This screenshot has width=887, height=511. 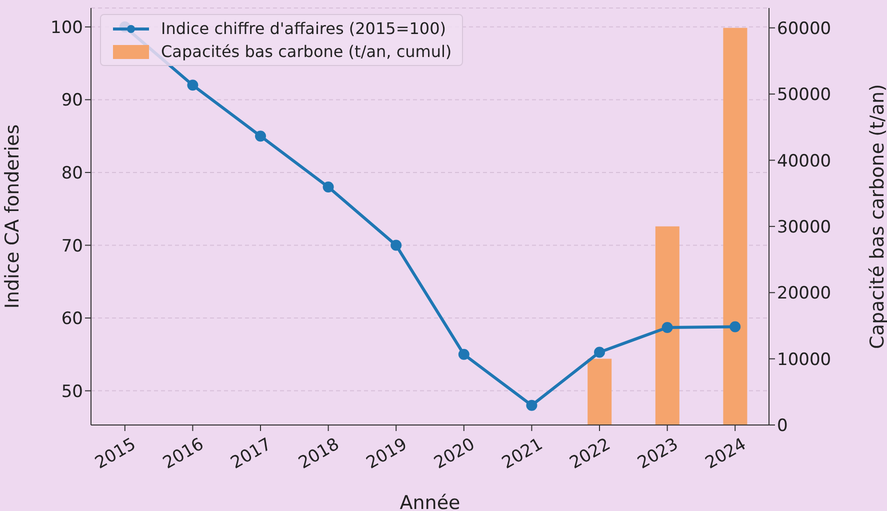 I want to click on legend-label: Indice chiffre d'affaires (2015=100), so click(x=303, y=28).